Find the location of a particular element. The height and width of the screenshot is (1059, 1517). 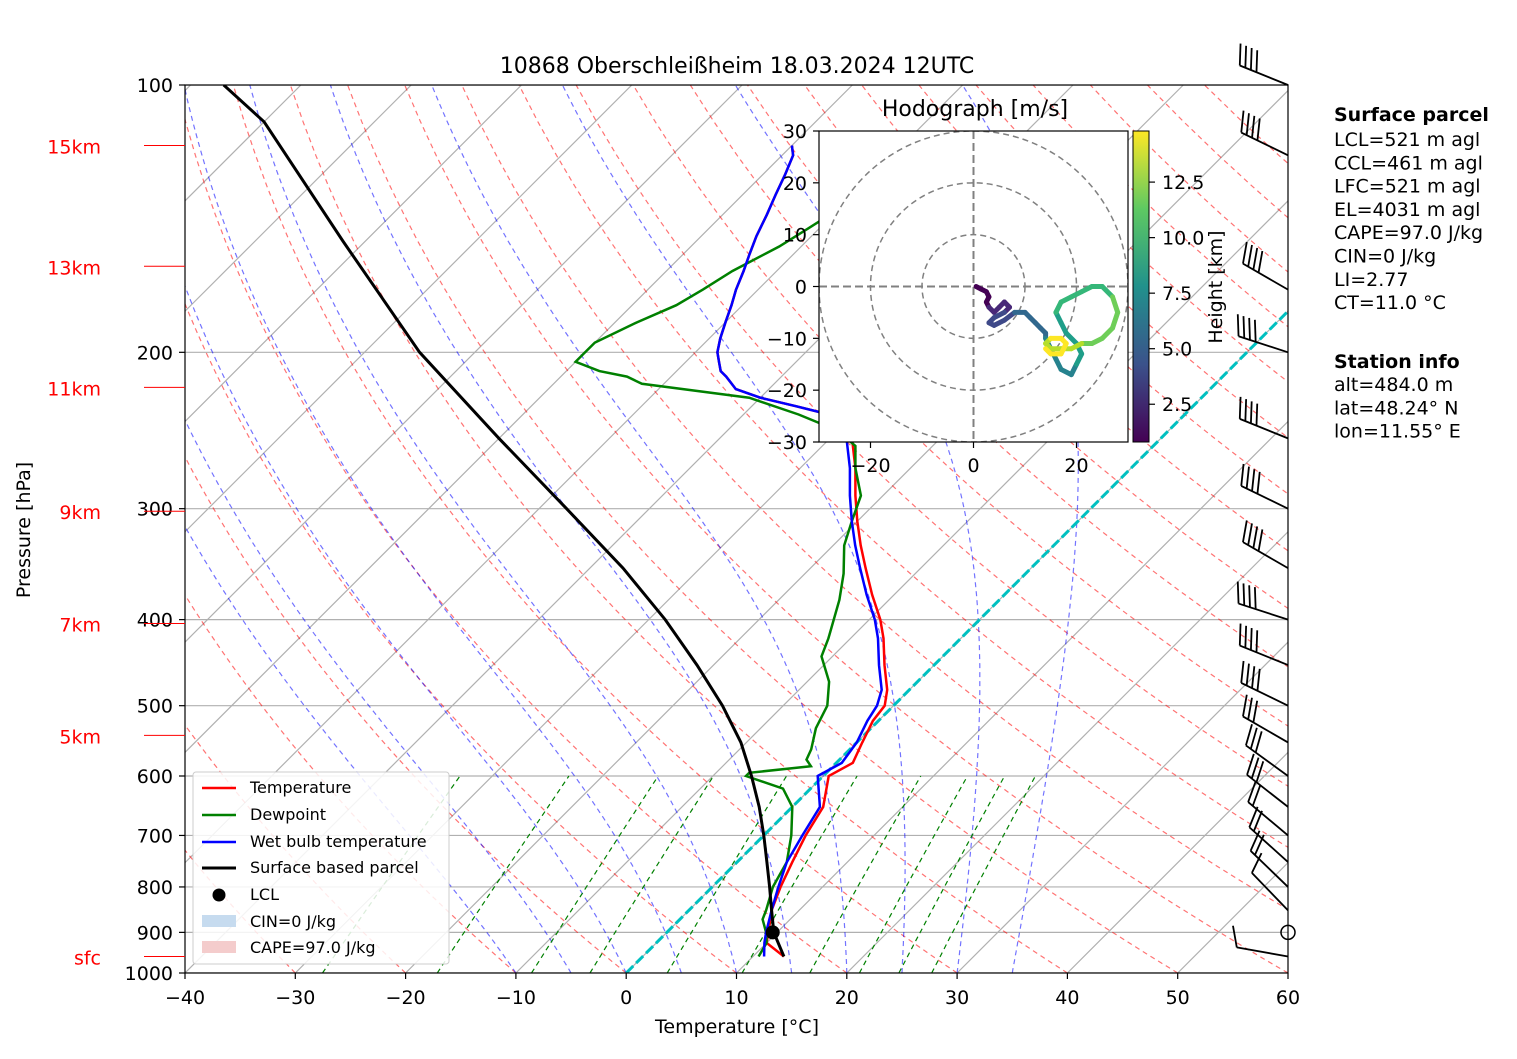

hodograph-y-tick-label: −10 is located at coordinates (787, 339).